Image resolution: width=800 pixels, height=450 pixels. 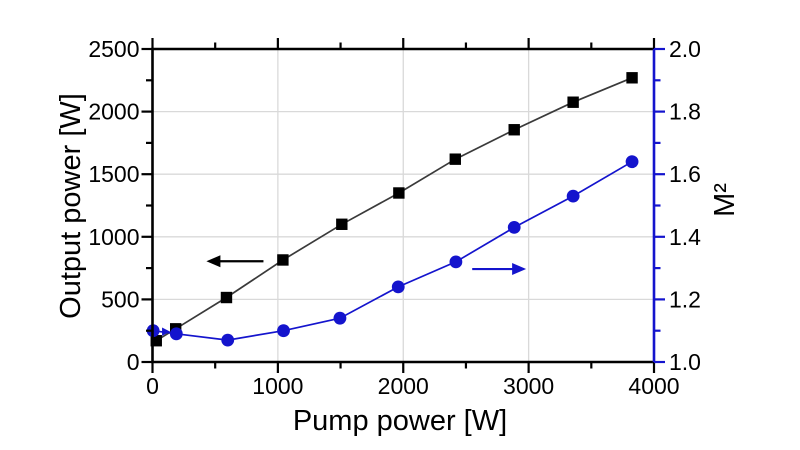 I want to click on right-axis-title: M², so click(x=725, y=200).